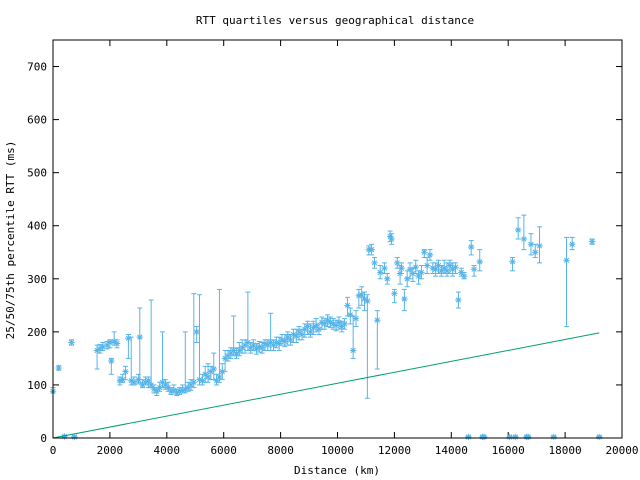  Describe the element at coordinates (223, 450) in the screenshot. I see `x-tick-label: 6000` at that location.